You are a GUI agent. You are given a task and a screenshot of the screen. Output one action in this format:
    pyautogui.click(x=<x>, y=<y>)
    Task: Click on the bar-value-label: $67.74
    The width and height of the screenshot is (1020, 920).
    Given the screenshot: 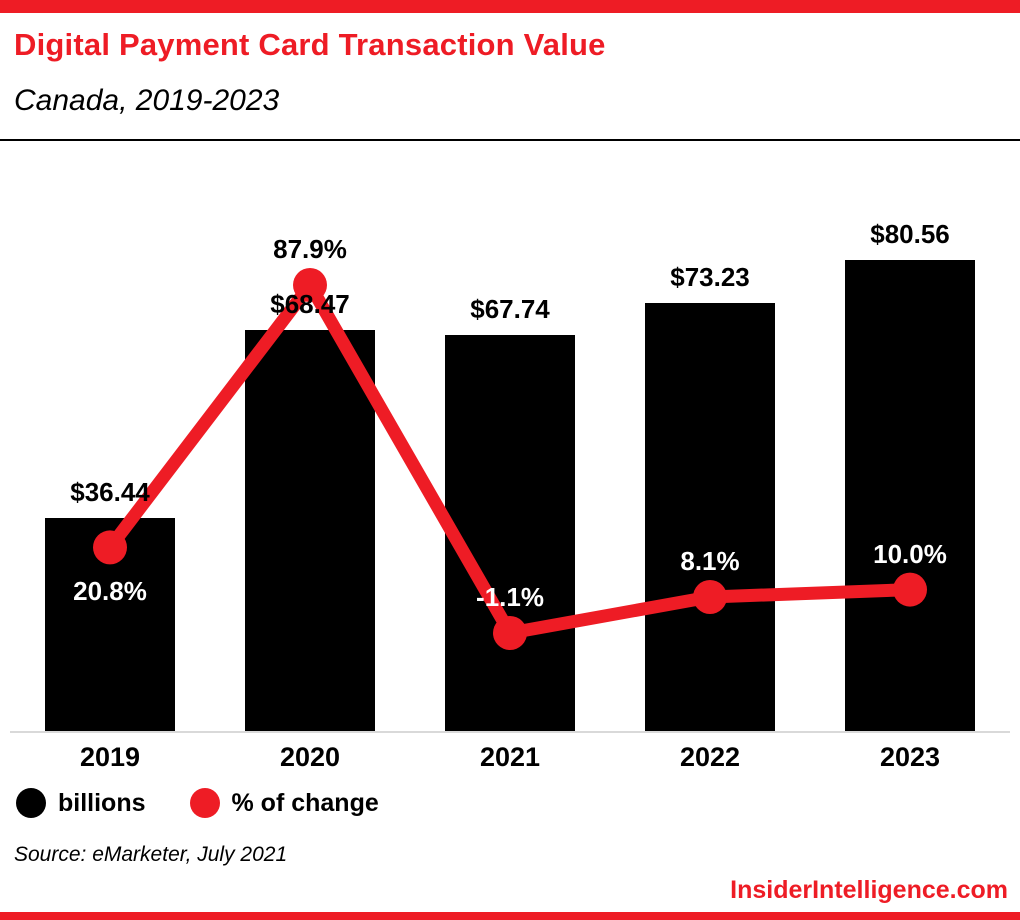 What is the action you would take?
    pyautogui.click(x=510, y=309)
    